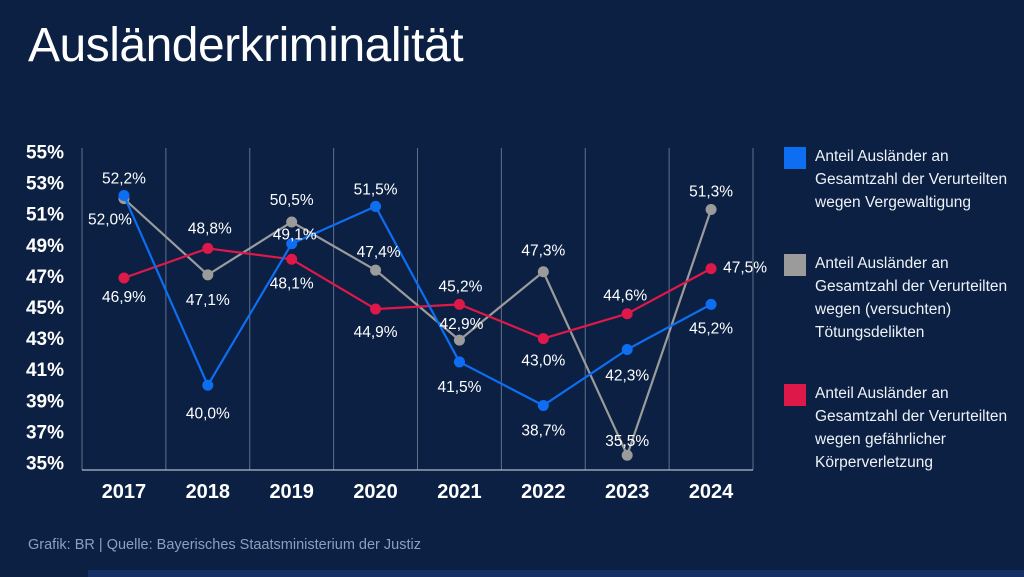 The width and height of the screenshot is (1024, 577). I want to click on data-point-red-2020, so click(376, 309).